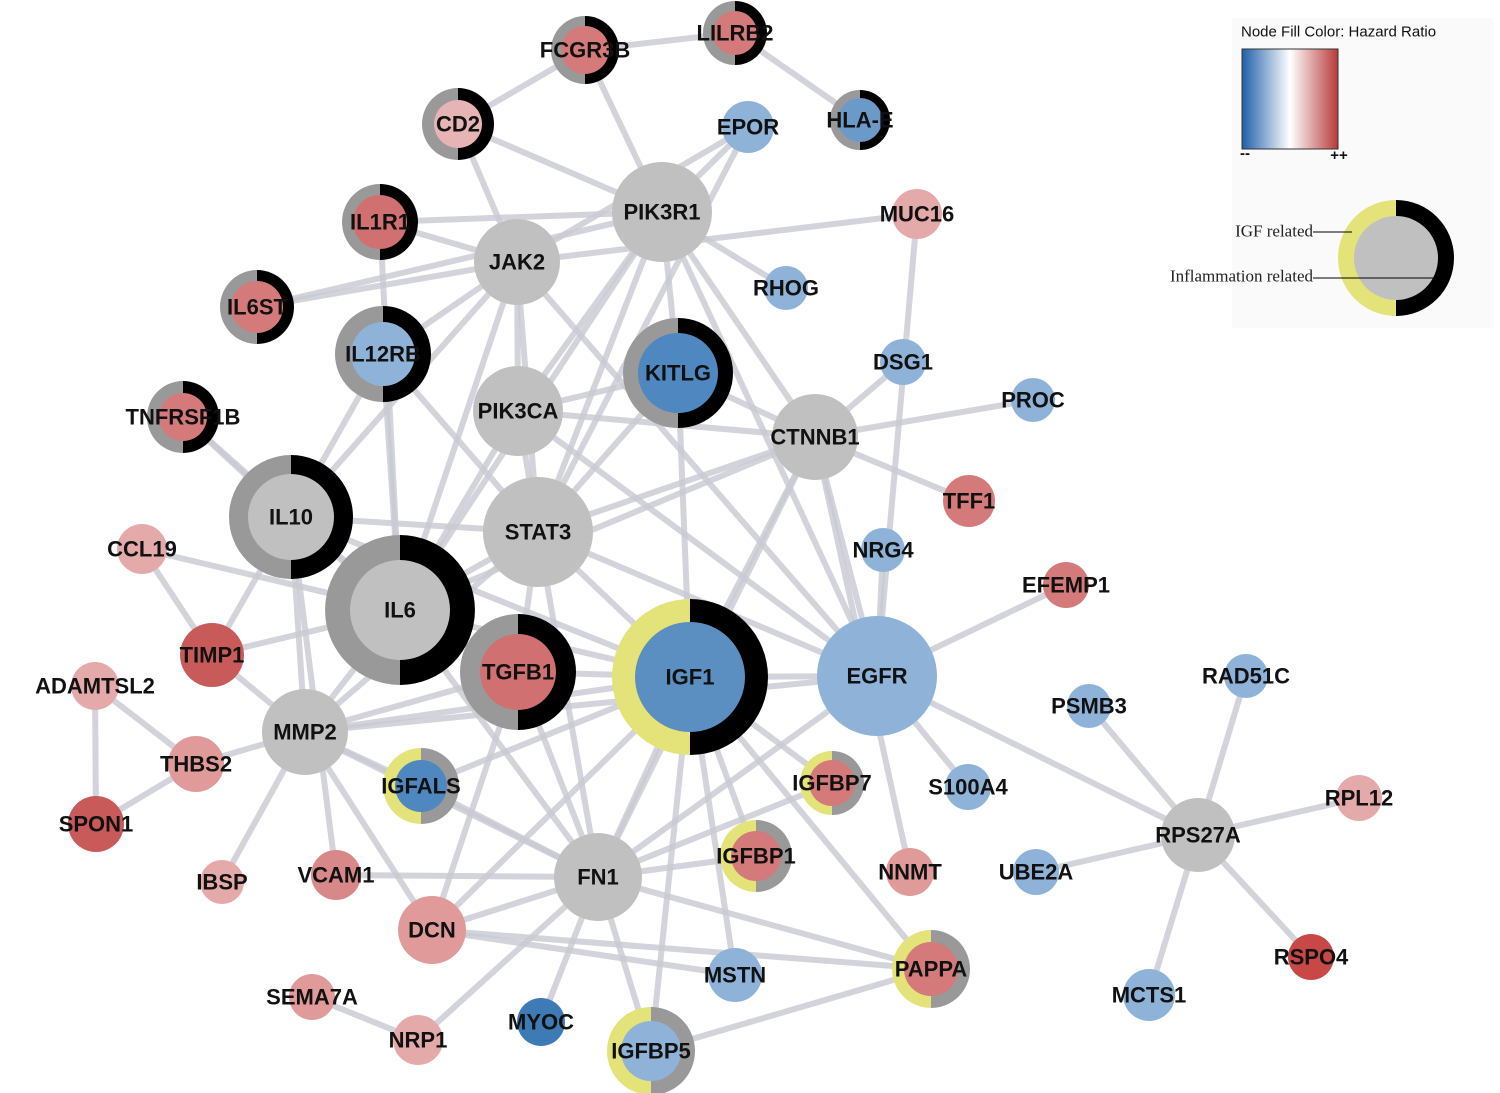 The image size is (1500, 1093). What do you see at coordinates (1245, 153) in the screenshot?
I see `scale-low: --` at bounding box center [1245, 153].